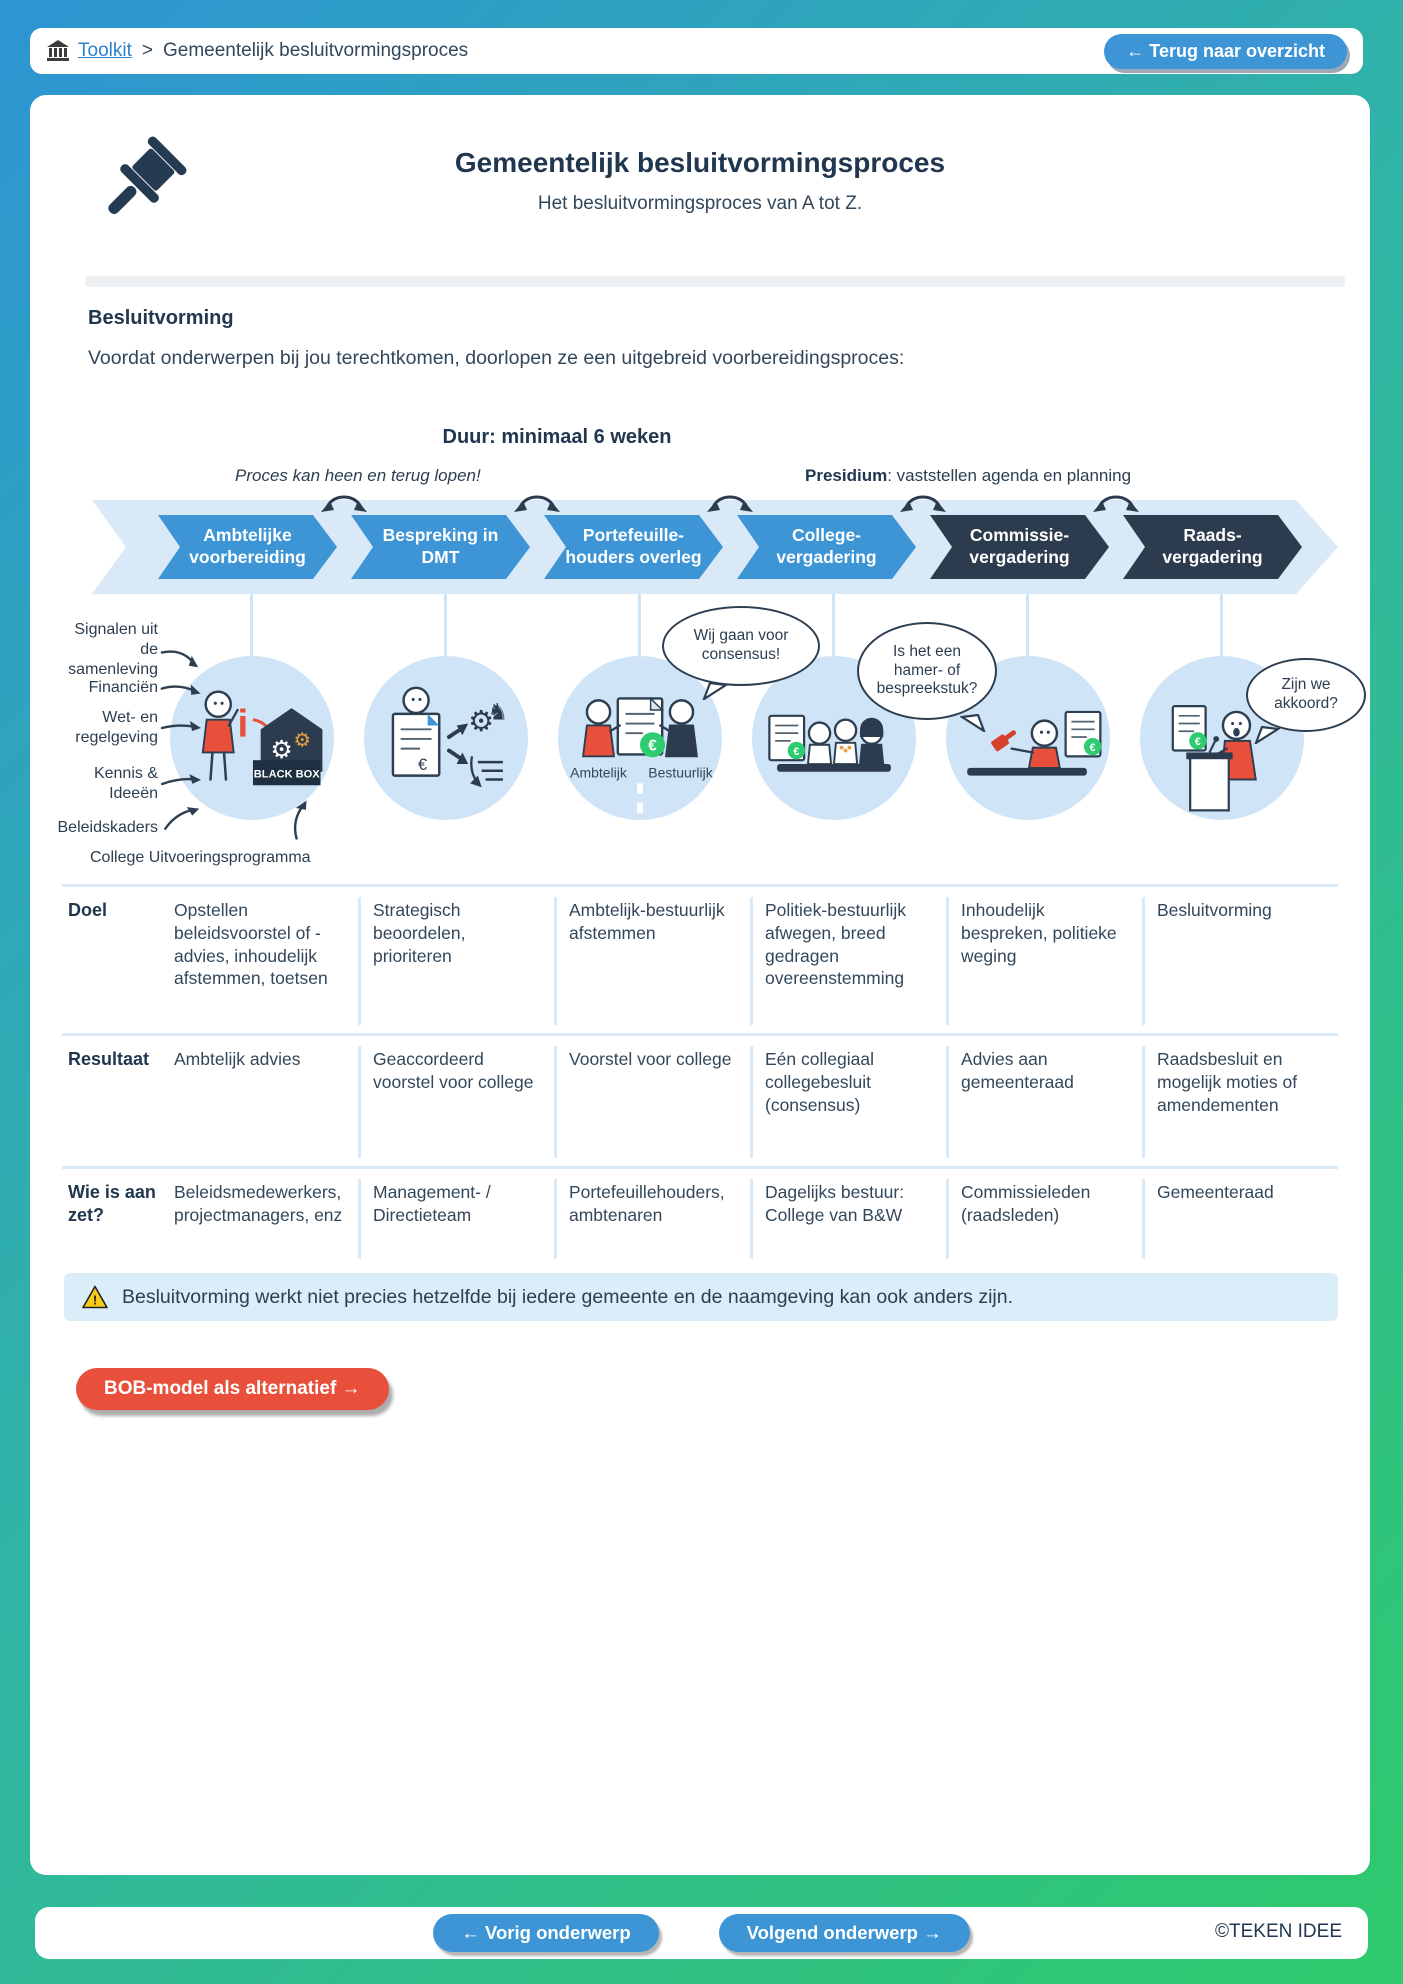  I want to click on illustration-raadsvergadering: €, so click(1222, 738).